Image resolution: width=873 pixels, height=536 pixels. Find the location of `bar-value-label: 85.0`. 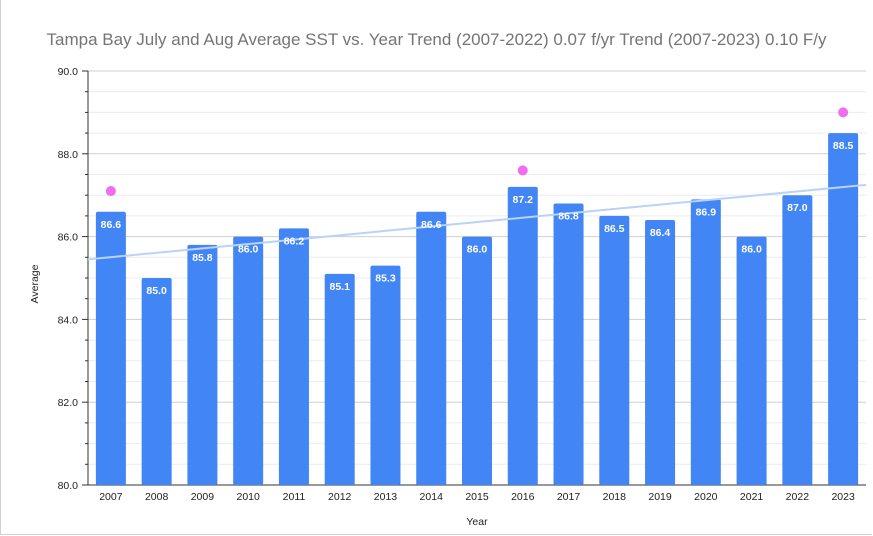

bar-value-label: 85.0 is located at coordinates (156, 291).